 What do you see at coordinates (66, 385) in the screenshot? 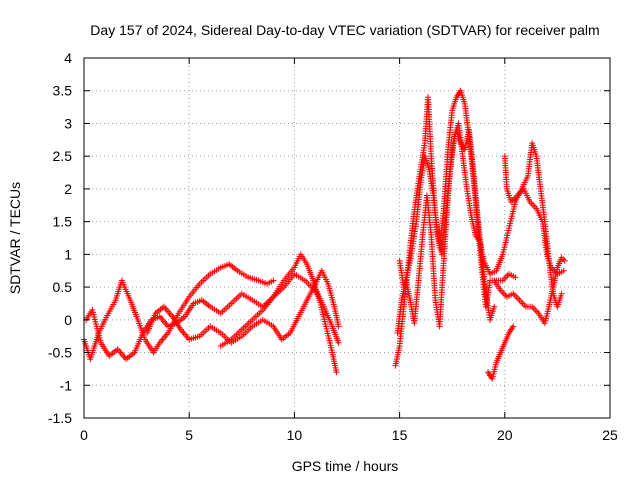
I see `y-tick-label: -1` at bounding box center [66, 385].